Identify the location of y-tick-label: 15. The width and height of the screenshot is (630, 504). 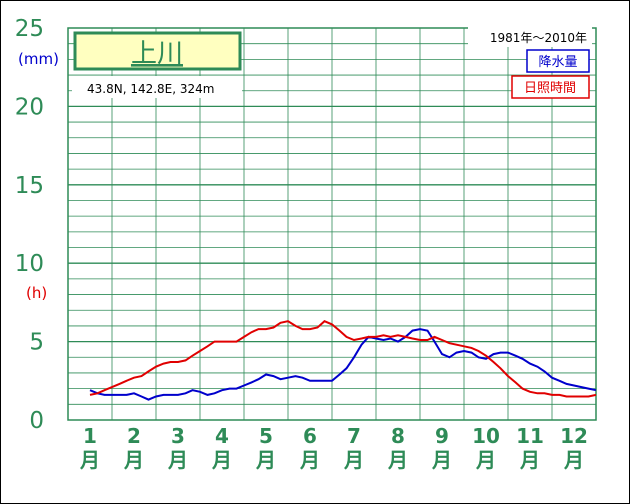
(29, 186).